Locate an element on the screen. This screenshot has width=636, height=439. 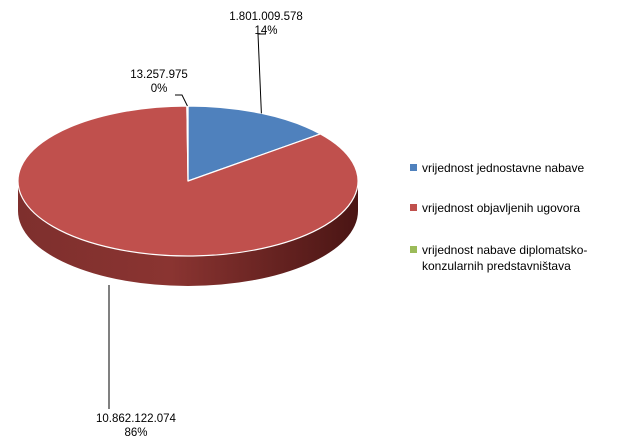
data-label-value-0: 1.801.009.578 is located at coordinates (266, 17).